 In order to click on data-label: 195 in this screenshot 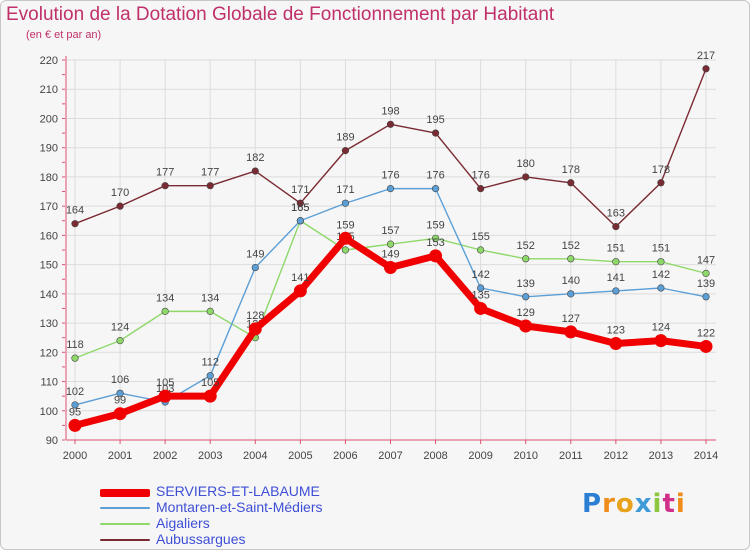, I will do `click(435, 120)`.